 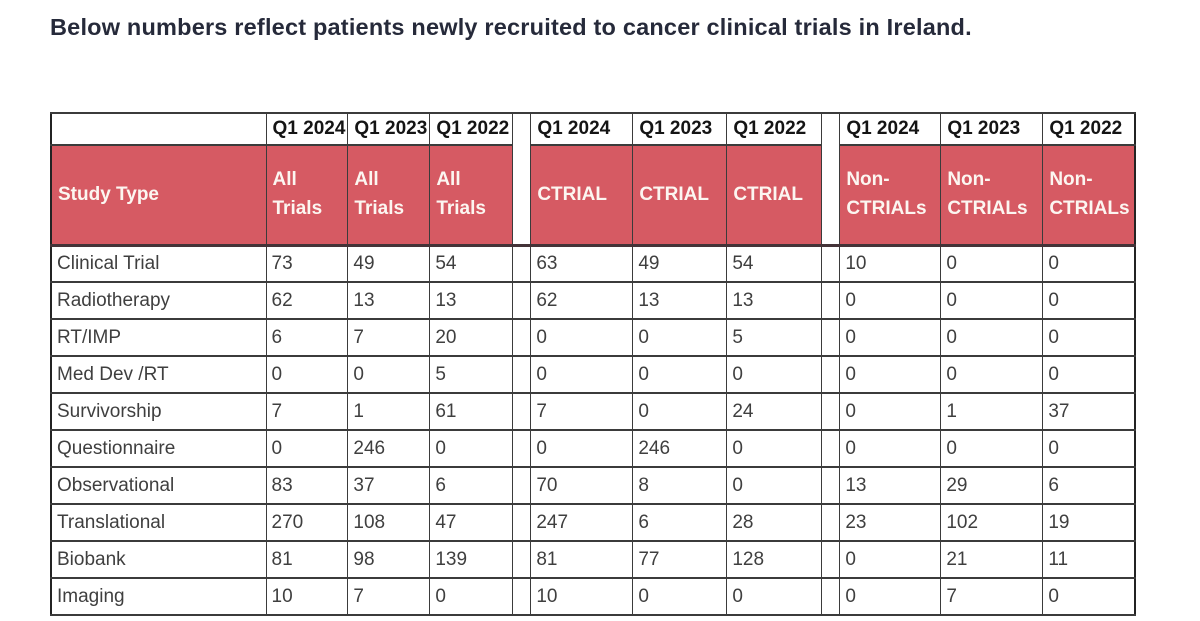 What do you see at coordinates (992, 596) in the screenshot?
I see `data-cell-non_ctrials: 7` at bounding box center [992, 596].